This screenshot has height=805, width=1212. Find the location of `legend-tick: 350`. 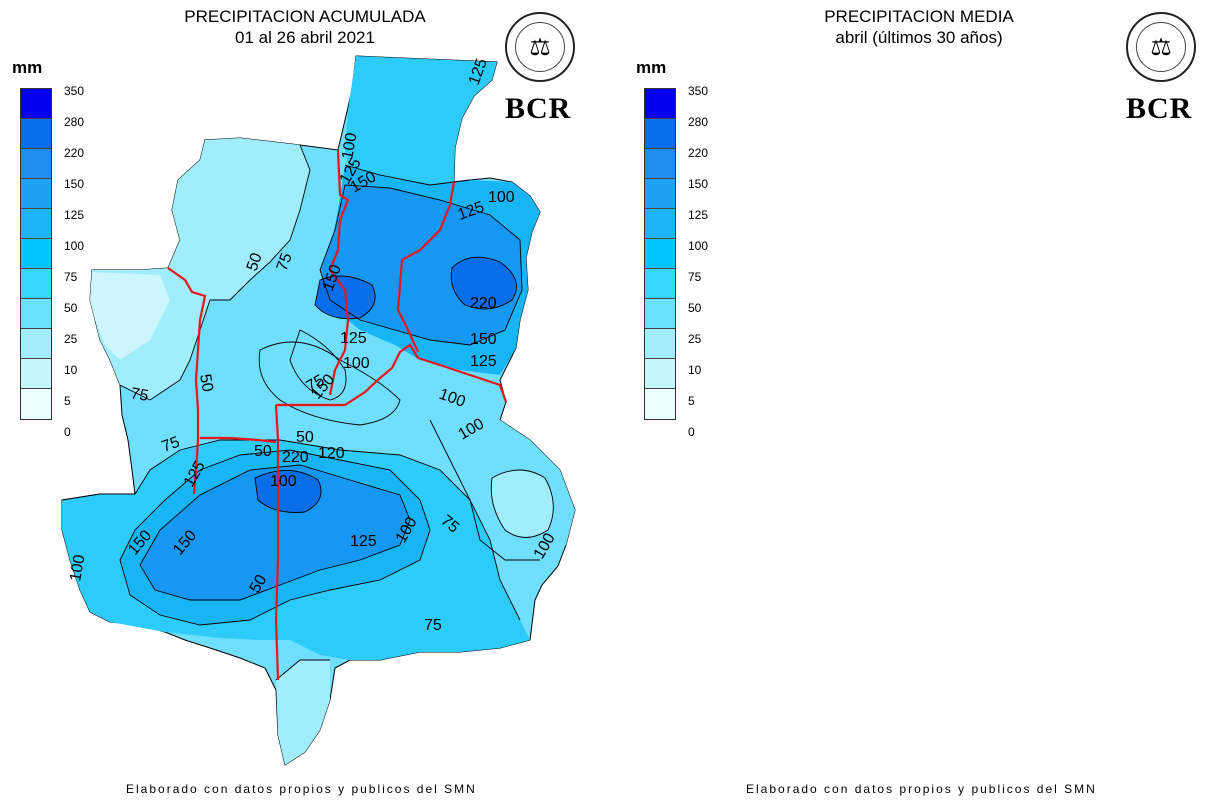

legend-tick: 350 is located at coordinates (698, 91).